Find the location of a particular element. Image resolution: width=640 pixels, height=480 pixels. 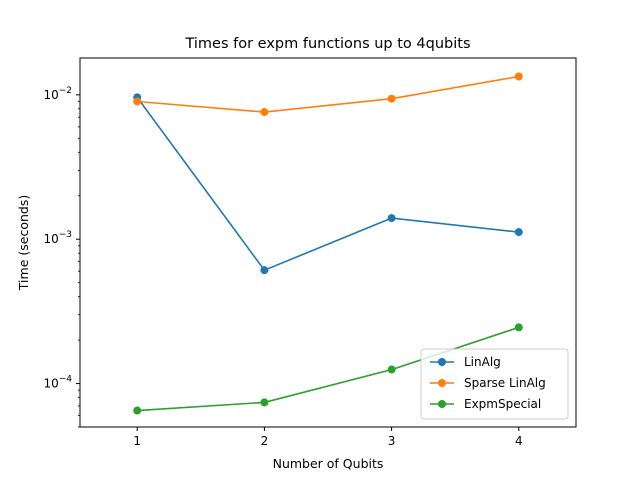

y-tick-label: 10⁻³ is located at coordinates (57, 238).